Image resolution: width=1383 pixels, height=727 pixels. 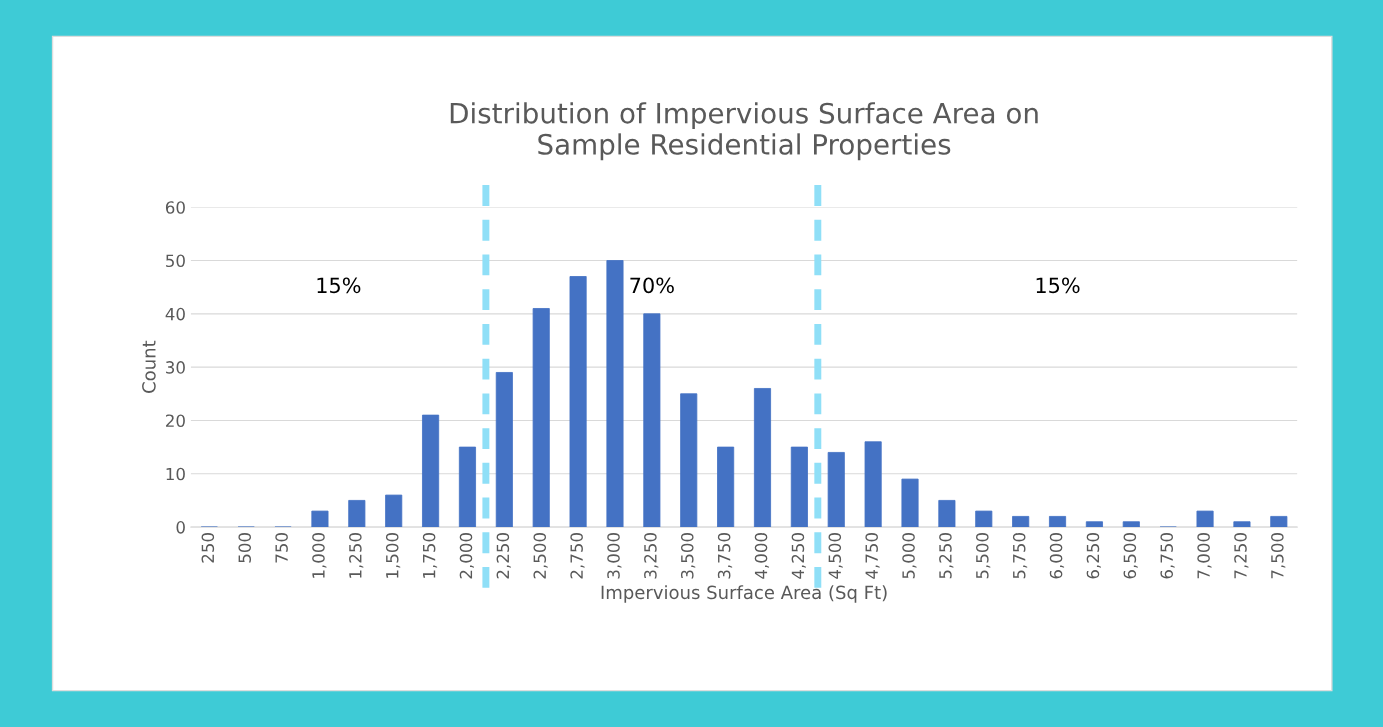 I want to click on y-tick-label: 0, so click(x=180, y=527).